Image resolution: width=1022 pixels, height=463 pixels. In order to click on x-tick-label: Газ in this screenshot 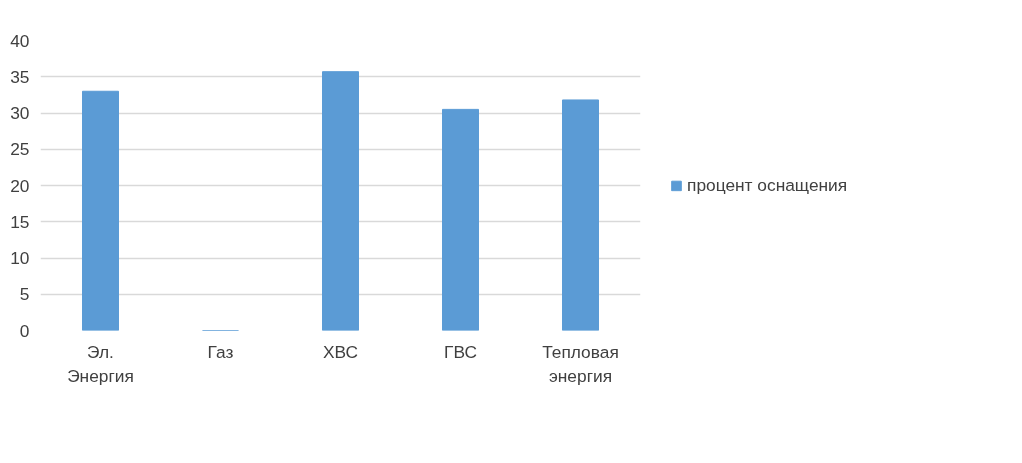, I will do `click(220, 351)`.